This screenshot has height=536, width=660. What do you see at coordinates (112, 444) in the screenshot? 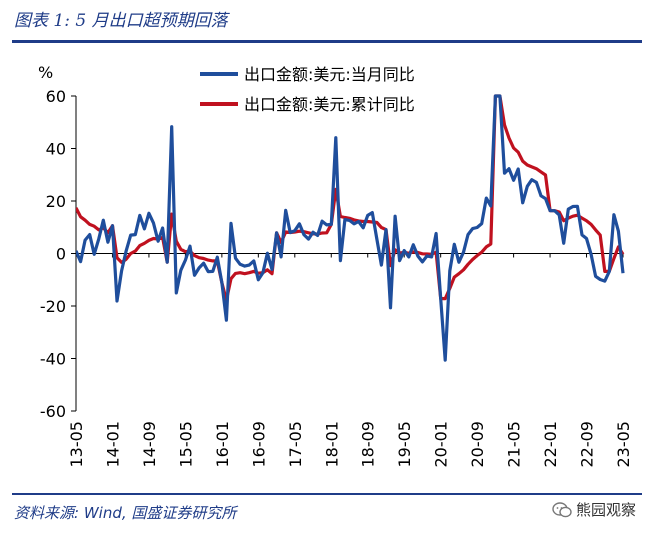
I see `x-tick-label: 14-01` at bounding box center [112, 444].